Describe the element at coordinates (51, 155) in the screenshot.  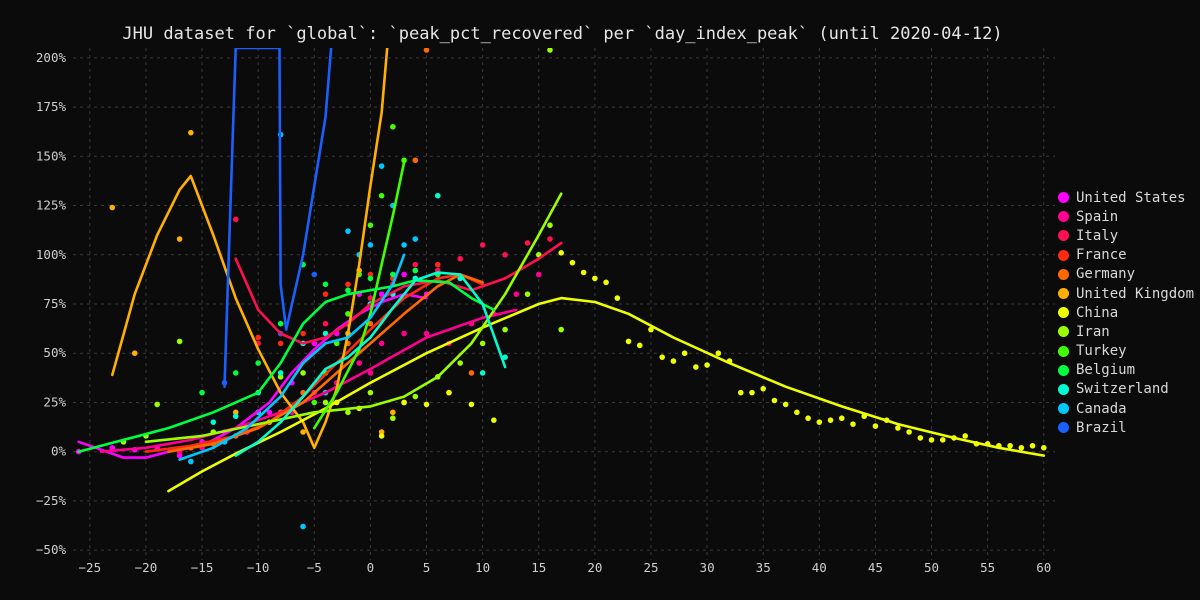
I see `y-tick-label: 150%` at that location.